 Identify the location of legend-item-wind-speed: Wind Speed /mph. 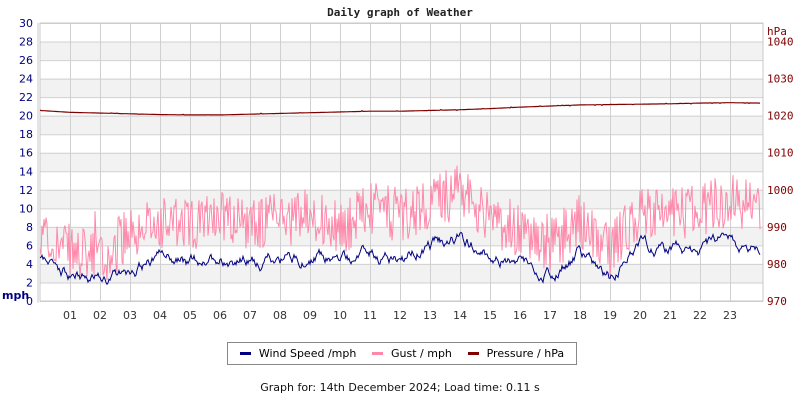
(298, 353).